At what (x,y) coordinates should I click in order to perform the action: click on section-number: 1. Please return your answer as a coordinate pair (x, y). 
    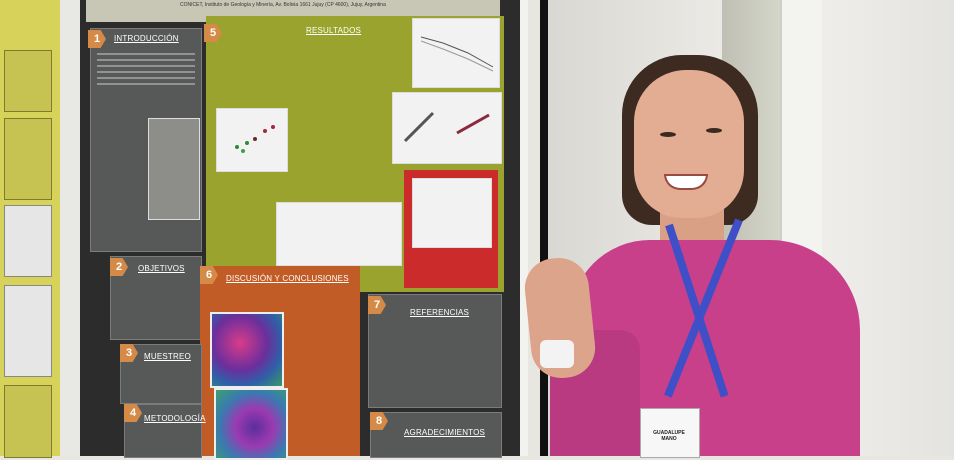
    Looking at the image, I should click on (97, 39).